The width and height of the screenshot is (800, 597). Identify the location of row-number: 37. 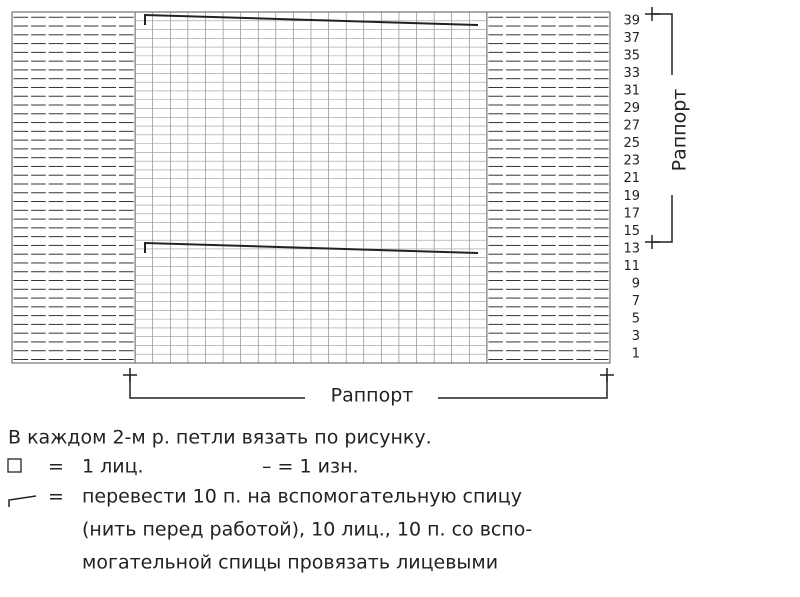
(631, 38).